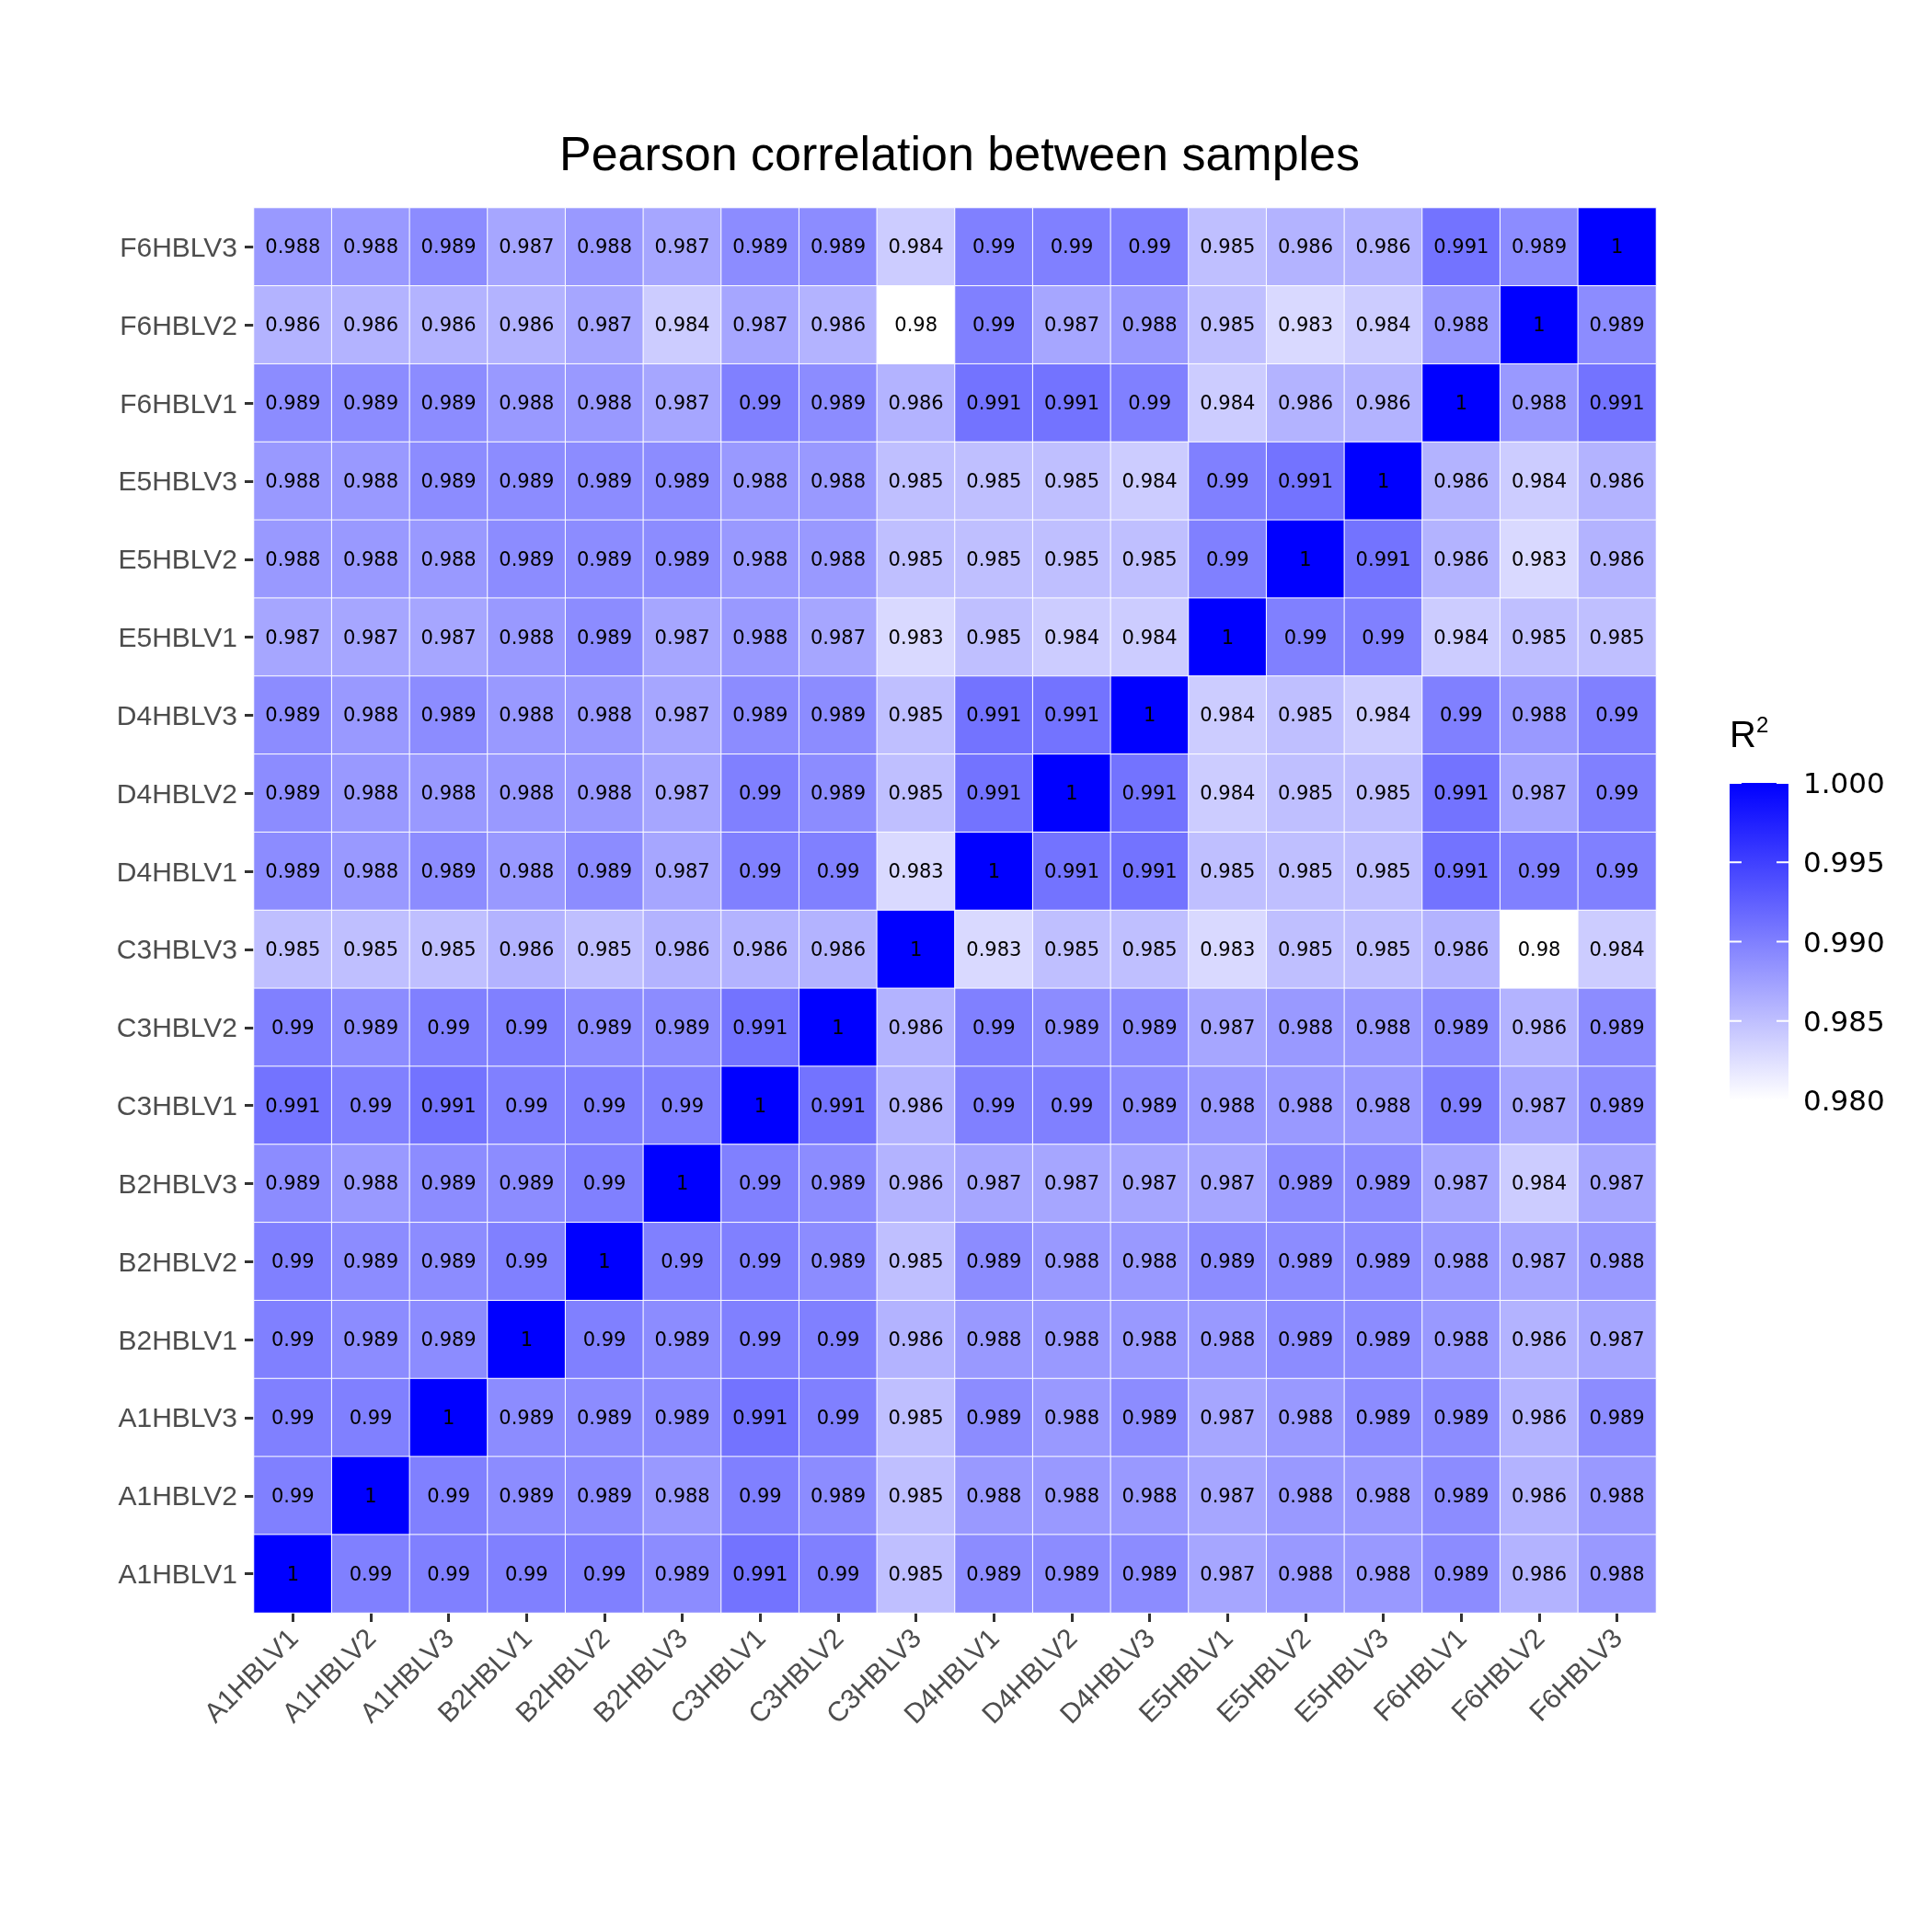 This screenshot has height=1932, width=1932. I want to click on y-tick-label: C3HBLV3, so click(176, 949).